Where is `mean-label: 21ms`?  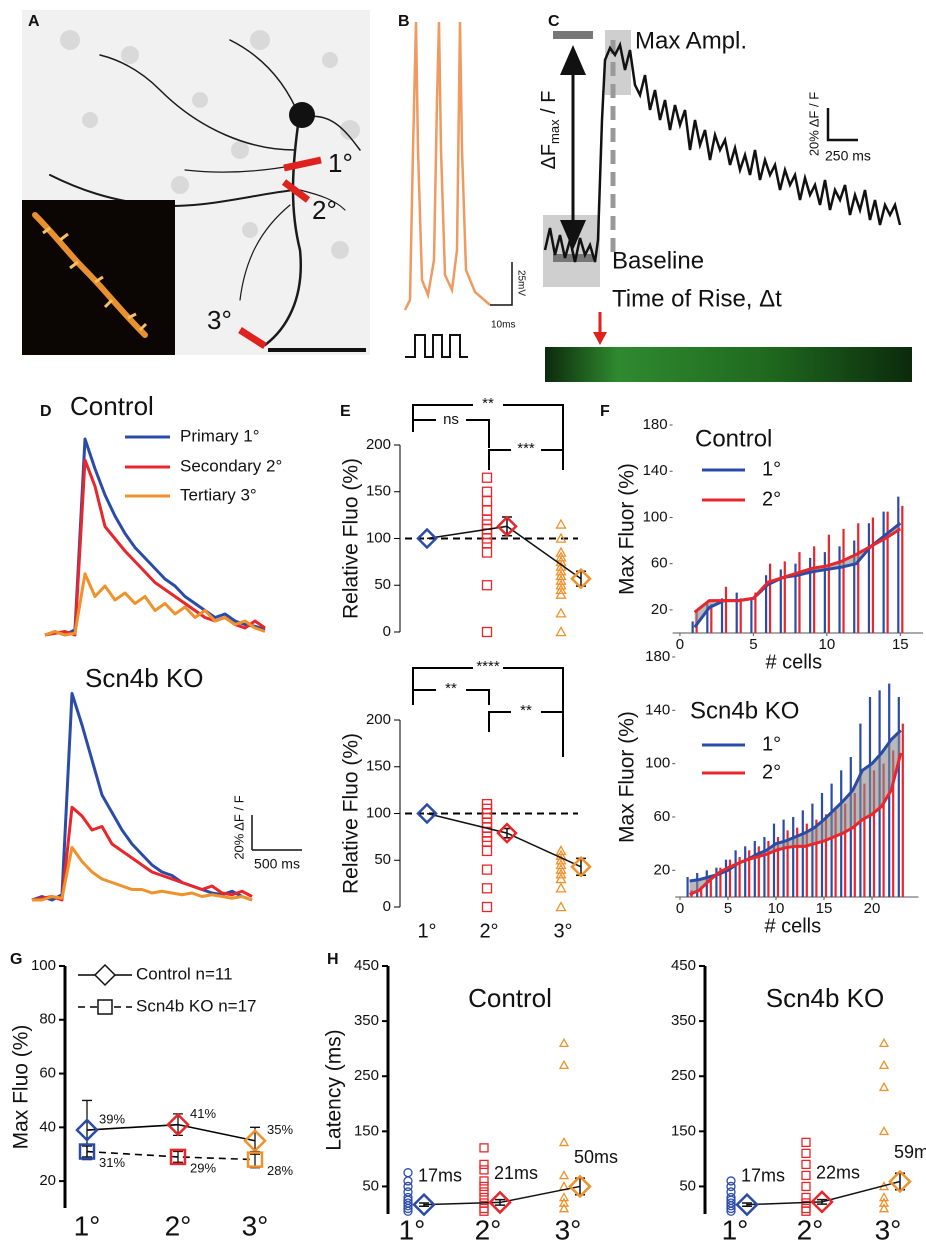 mean-label: 21ms is located at coordinates (516, 1173).